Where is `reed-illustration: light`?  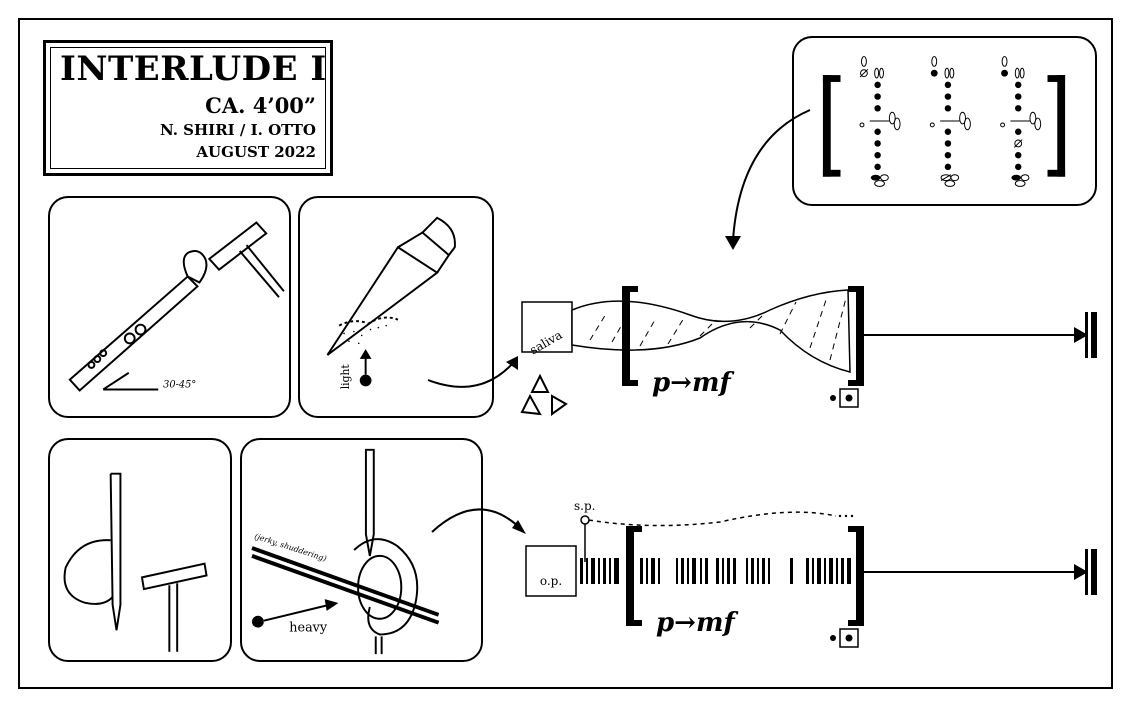 reed-illustration: light is located at coordinates (391, 303).